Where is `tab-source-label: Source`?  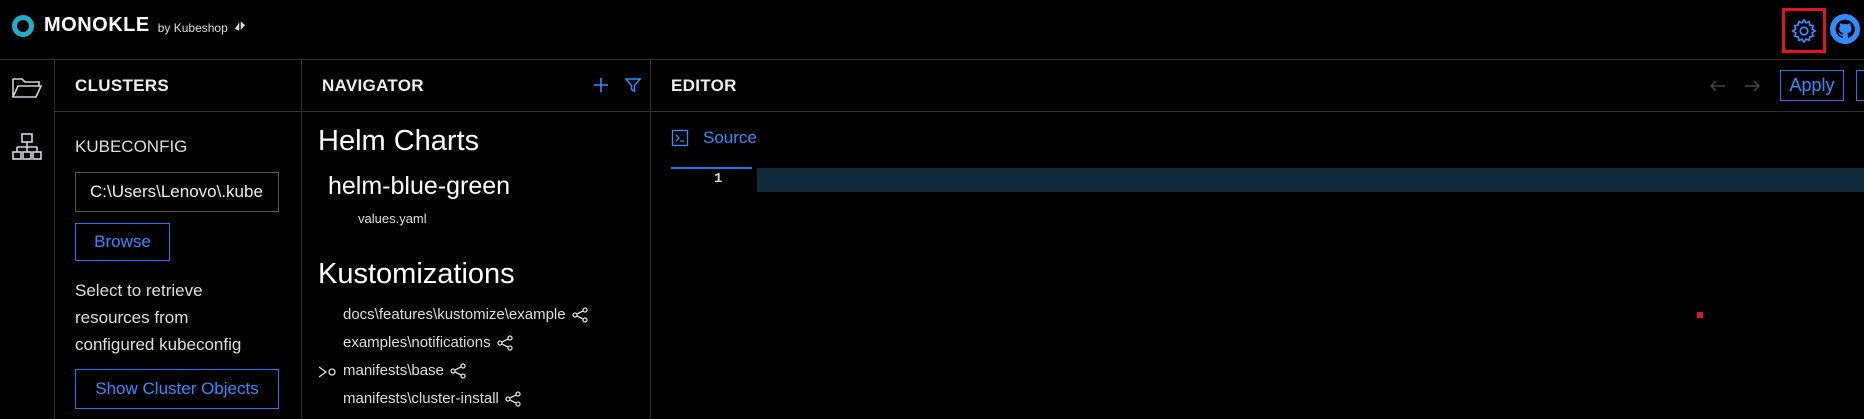
tab-source-label: Source is located at coordinates (730, 137).